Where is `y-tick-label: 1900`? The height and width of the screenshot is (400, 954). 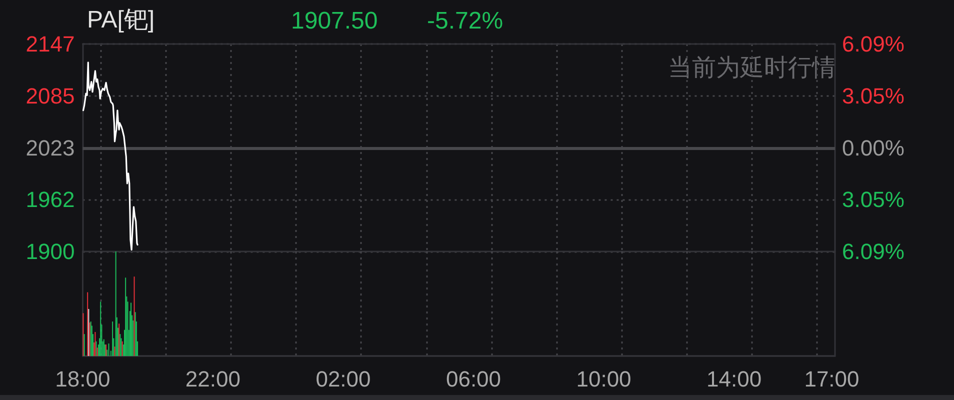 y-tick-label: 1900 is located at coordinates (50, 251).